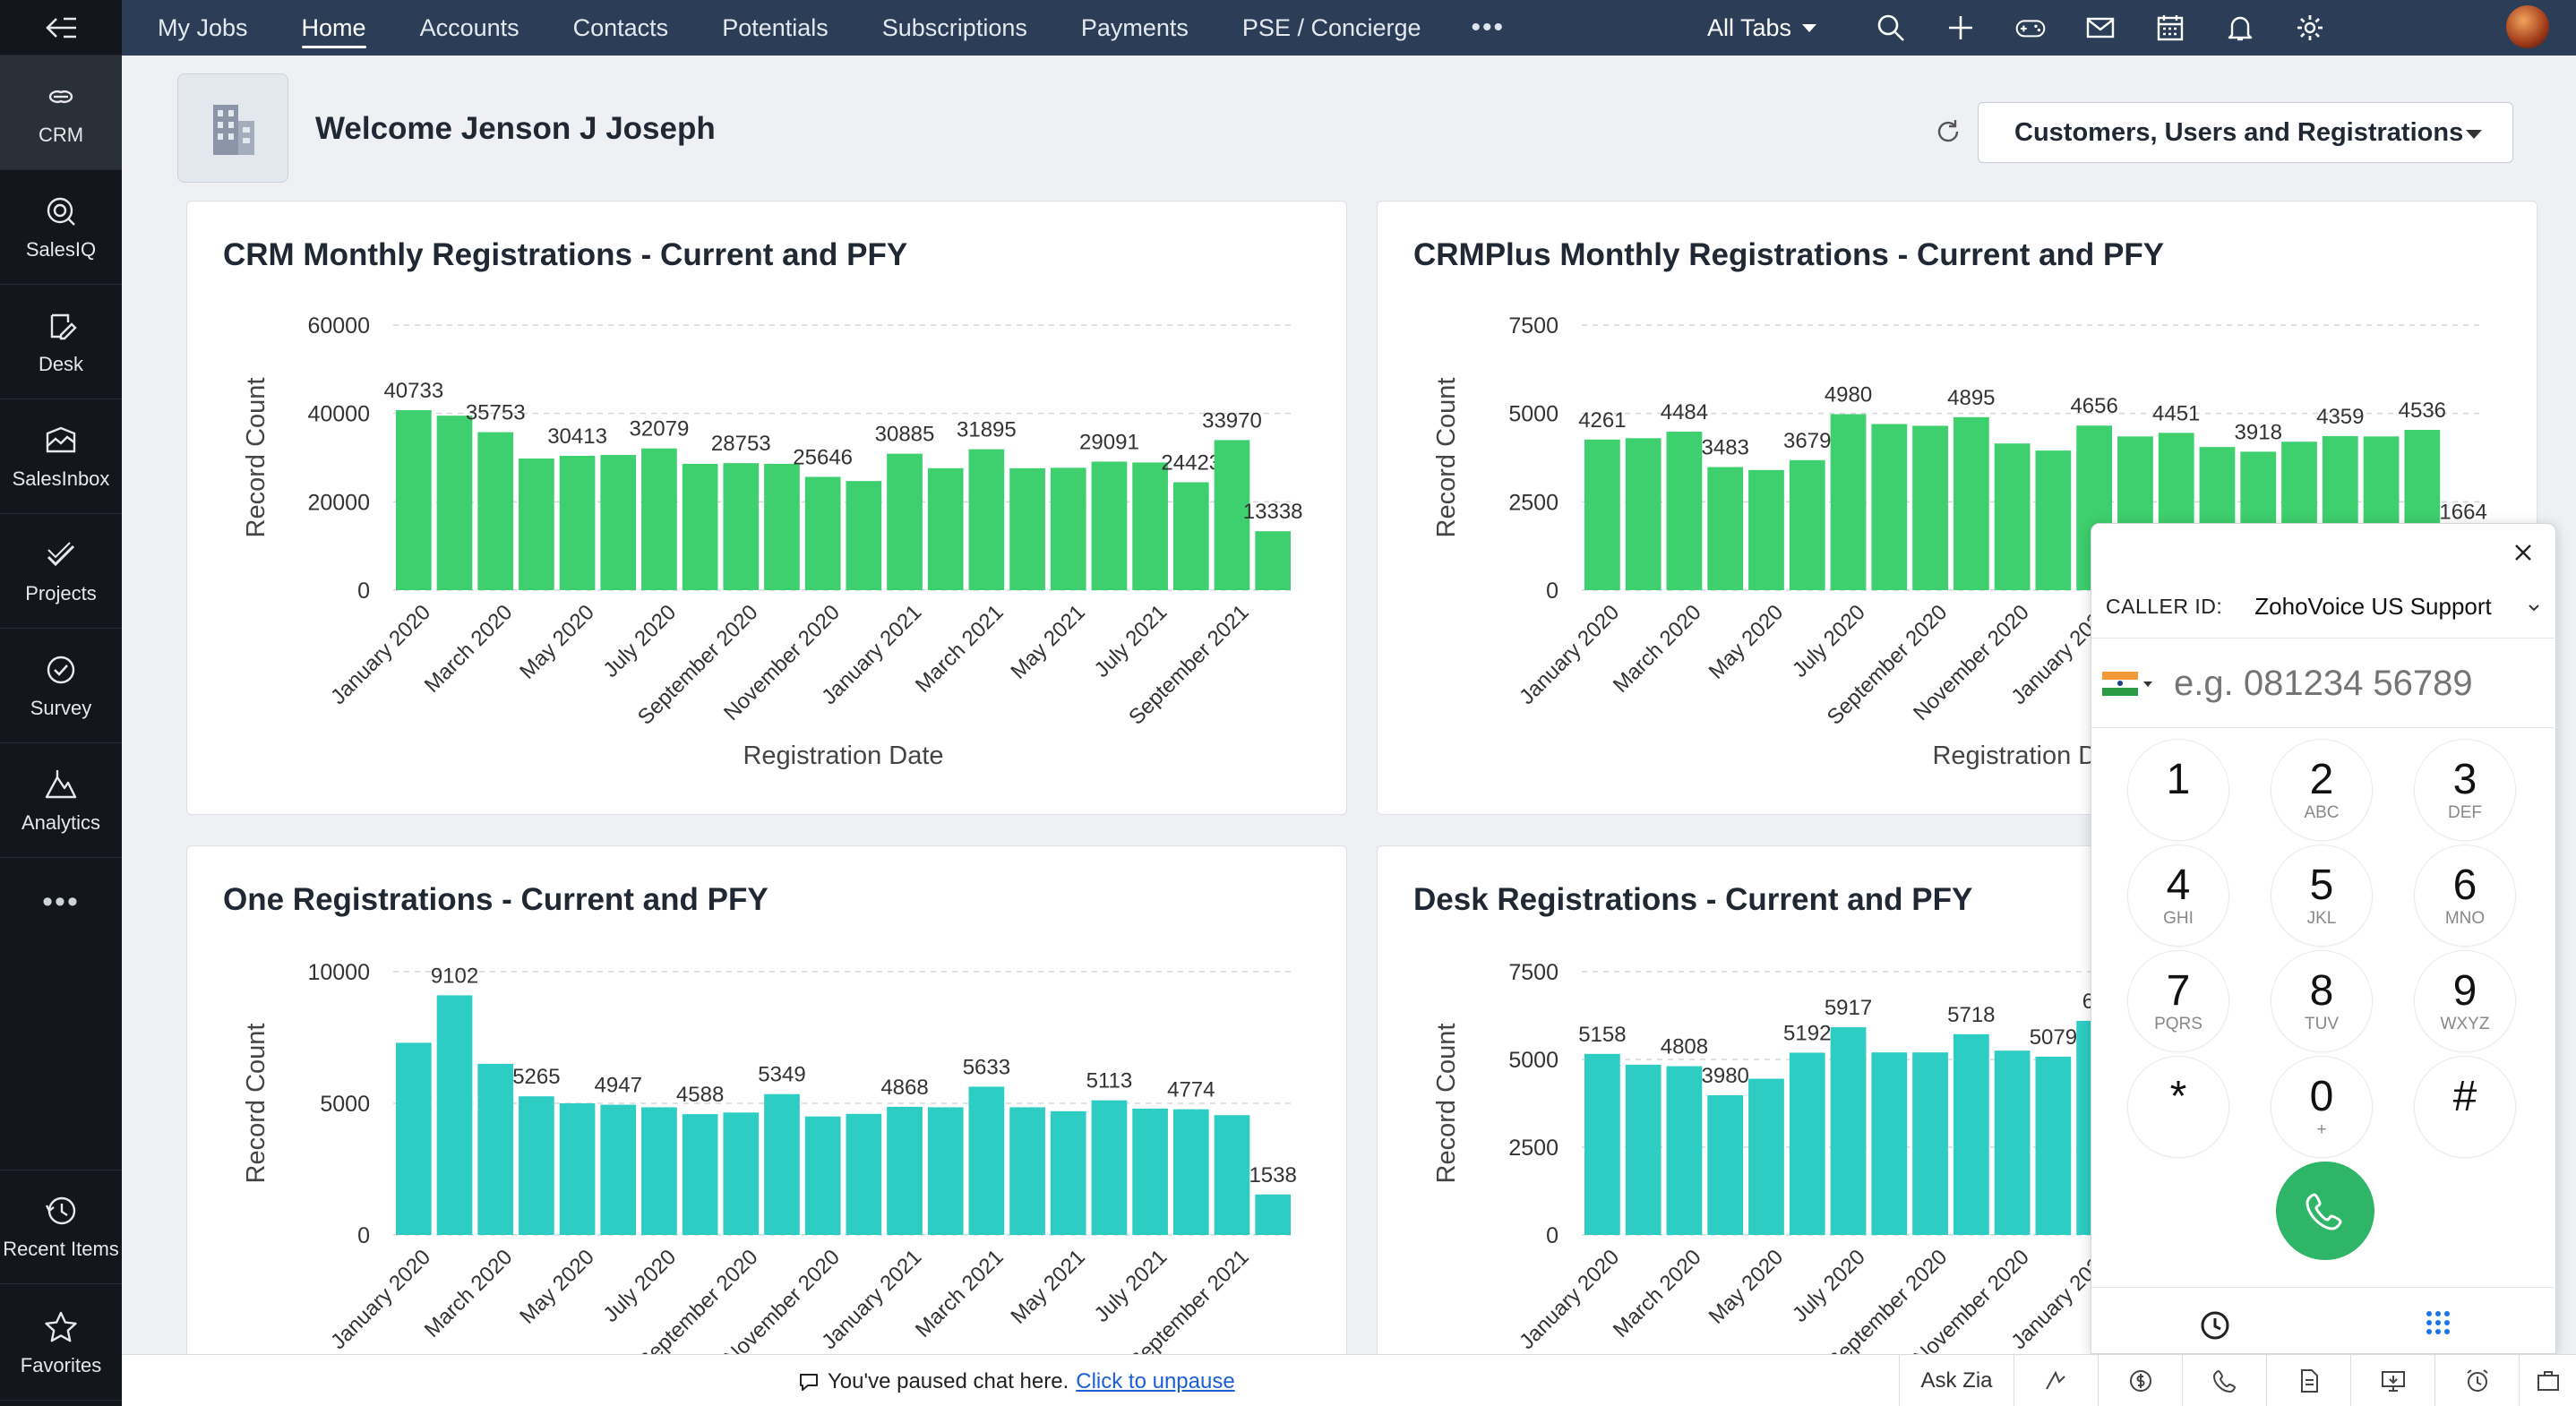 Image resolution: width=2576 pixels, height=1406 pixels. What do you see at coordinates (2215, 1325) in the screenshot?
I see `call-history-icon` at bounding box center [2215, 1325].